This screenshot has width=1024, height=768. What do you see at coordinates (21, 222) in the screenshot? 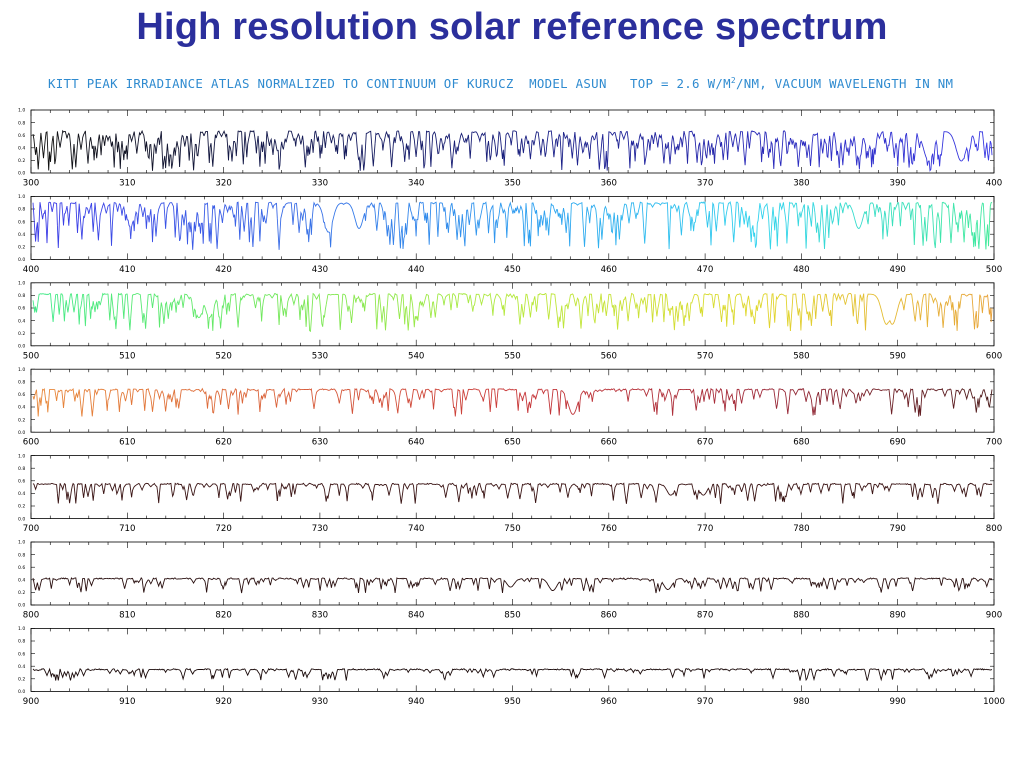
I see `y-tick-label: 0.6` at bounding box center [21, 222].